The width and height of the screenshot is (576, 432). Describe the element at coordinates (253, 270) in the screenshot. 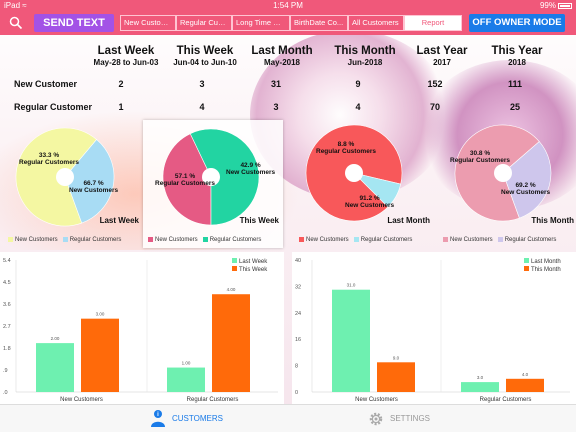

I see `legend-label: This Week` at that location.